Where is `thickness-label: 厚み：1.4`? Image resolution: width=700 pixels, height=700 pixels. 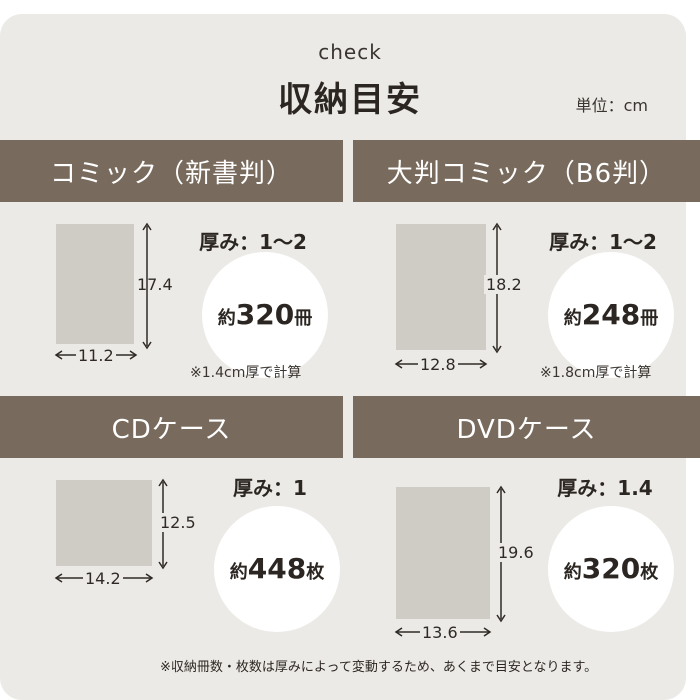
thickness-label: 厚み：1.4 is located at coordinates (605, 488).